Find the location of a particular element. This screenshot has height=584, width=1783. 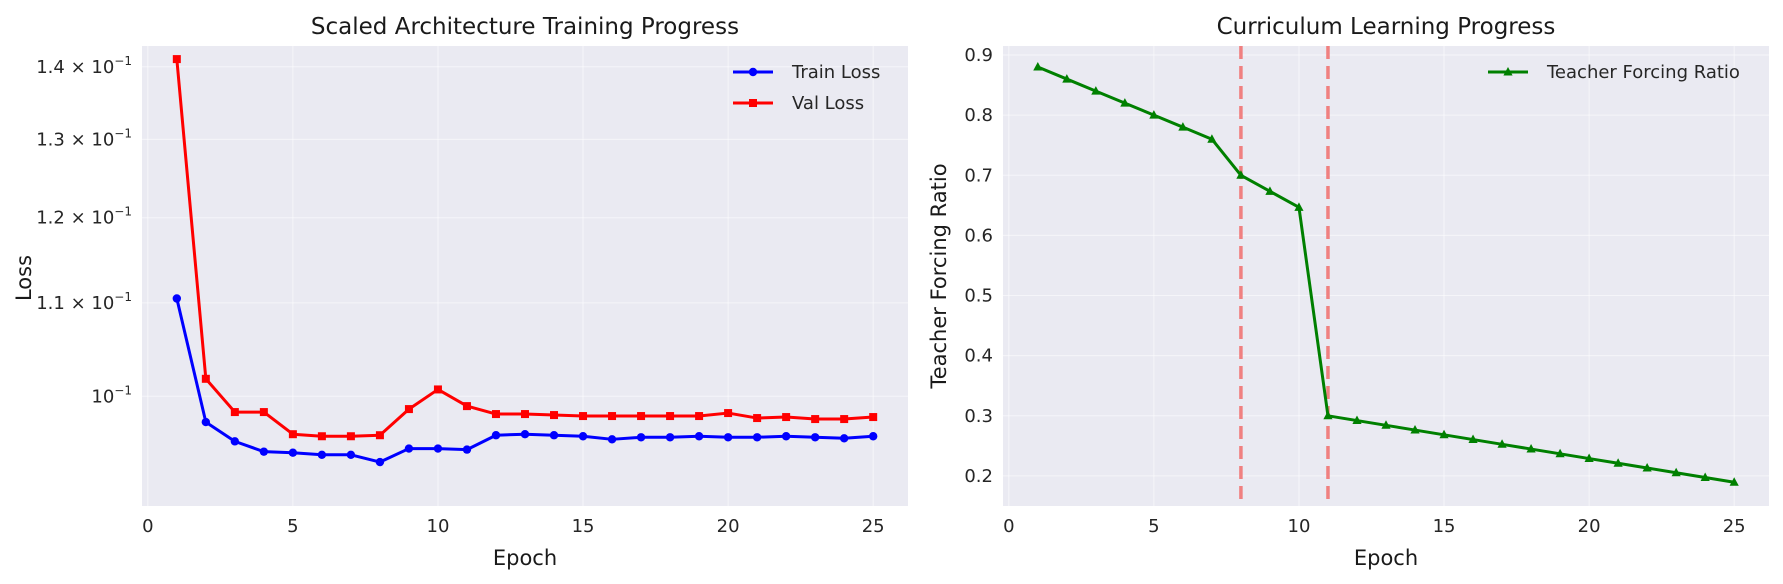

teacher-forcing-y-tick-label: 0.3 is located at coordinates (978, 416).